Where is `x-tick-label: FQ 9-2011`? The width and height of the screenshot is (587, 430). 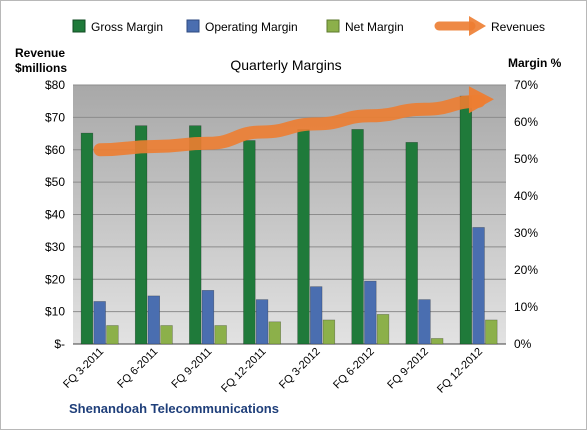 x-tick-label: FQ 9-2011 is located at coordinates (191, 368).